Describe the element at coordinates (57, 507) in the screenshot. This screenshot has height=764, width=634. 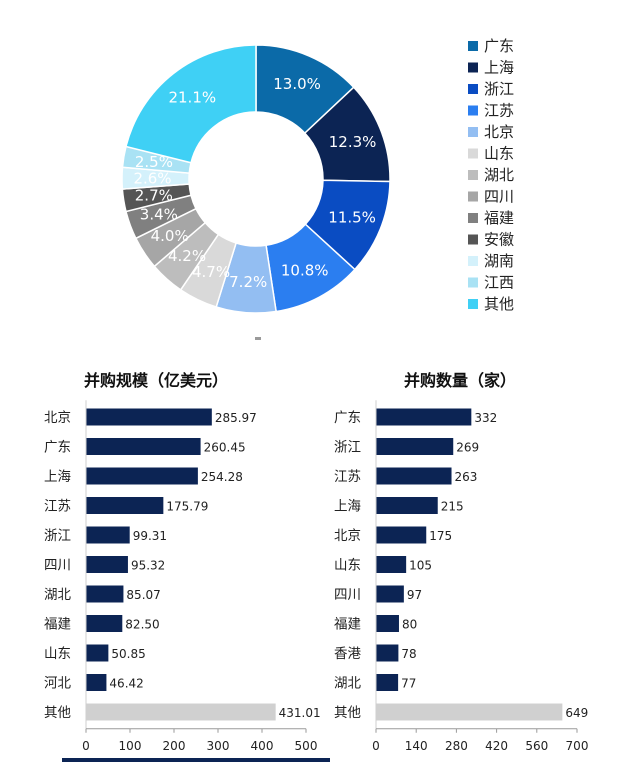
I see `category-label-3: 江苏` at that location.